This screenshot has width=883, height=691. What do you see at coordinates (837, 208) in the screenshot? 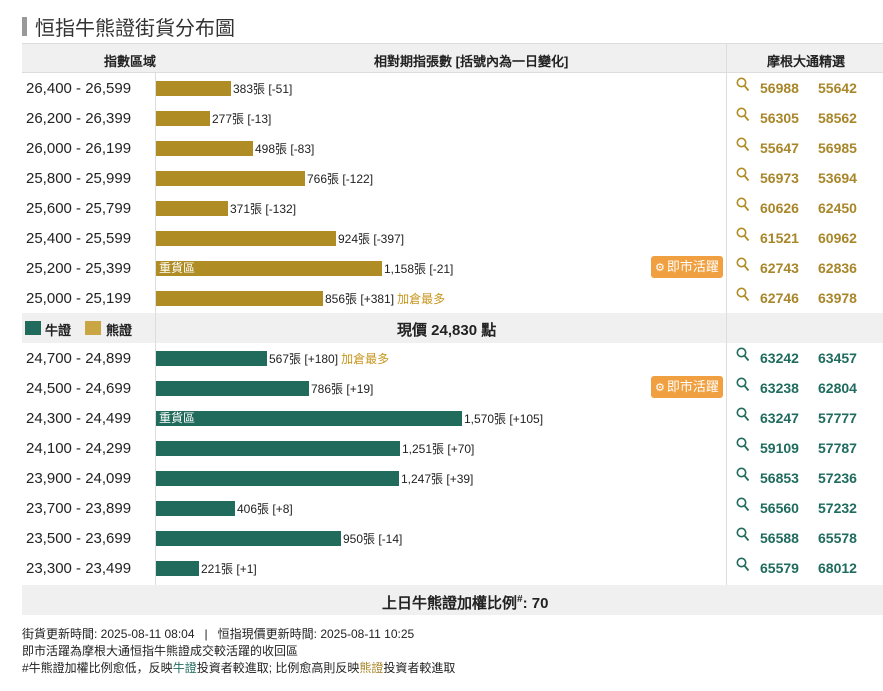
I see `pick-code-2: 62450` at bounding box center [837, 208].